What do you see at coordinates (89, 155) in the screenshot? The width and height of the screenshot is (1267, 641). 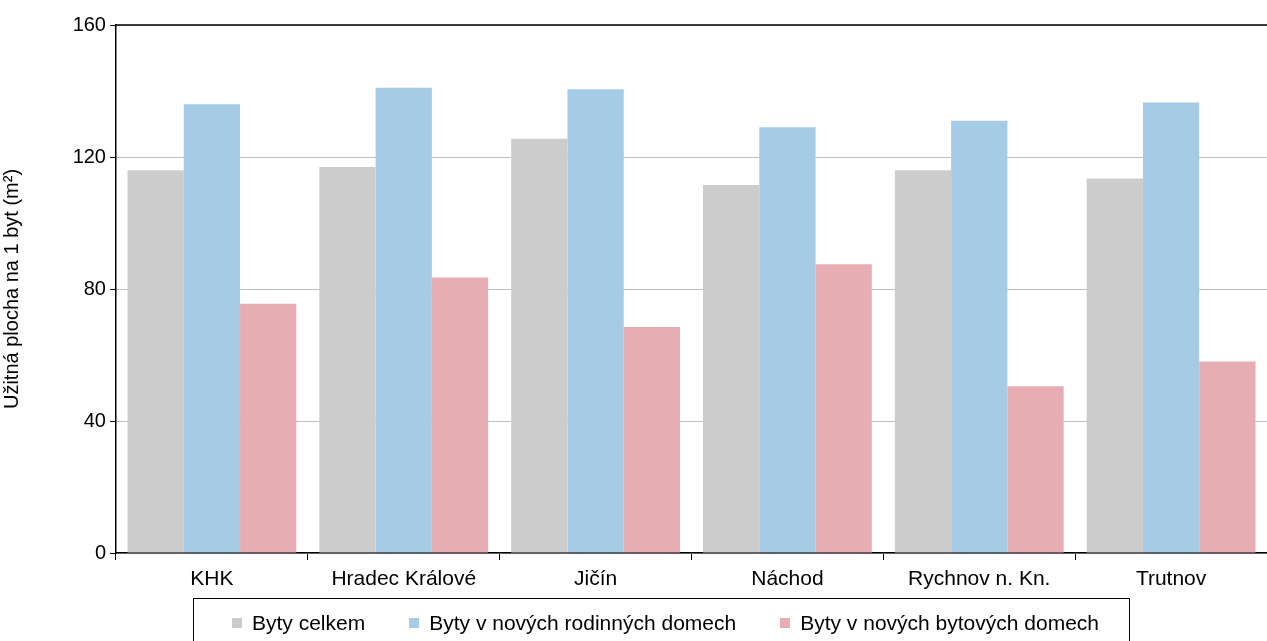 I see `y-tick-label: 120` at bounding box center [89, 155].